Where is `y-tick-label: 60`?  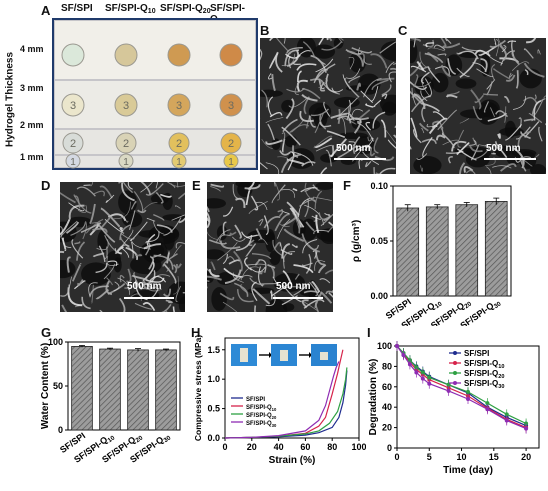
y-tick-label: 60 is located at coordinates (387, 387).